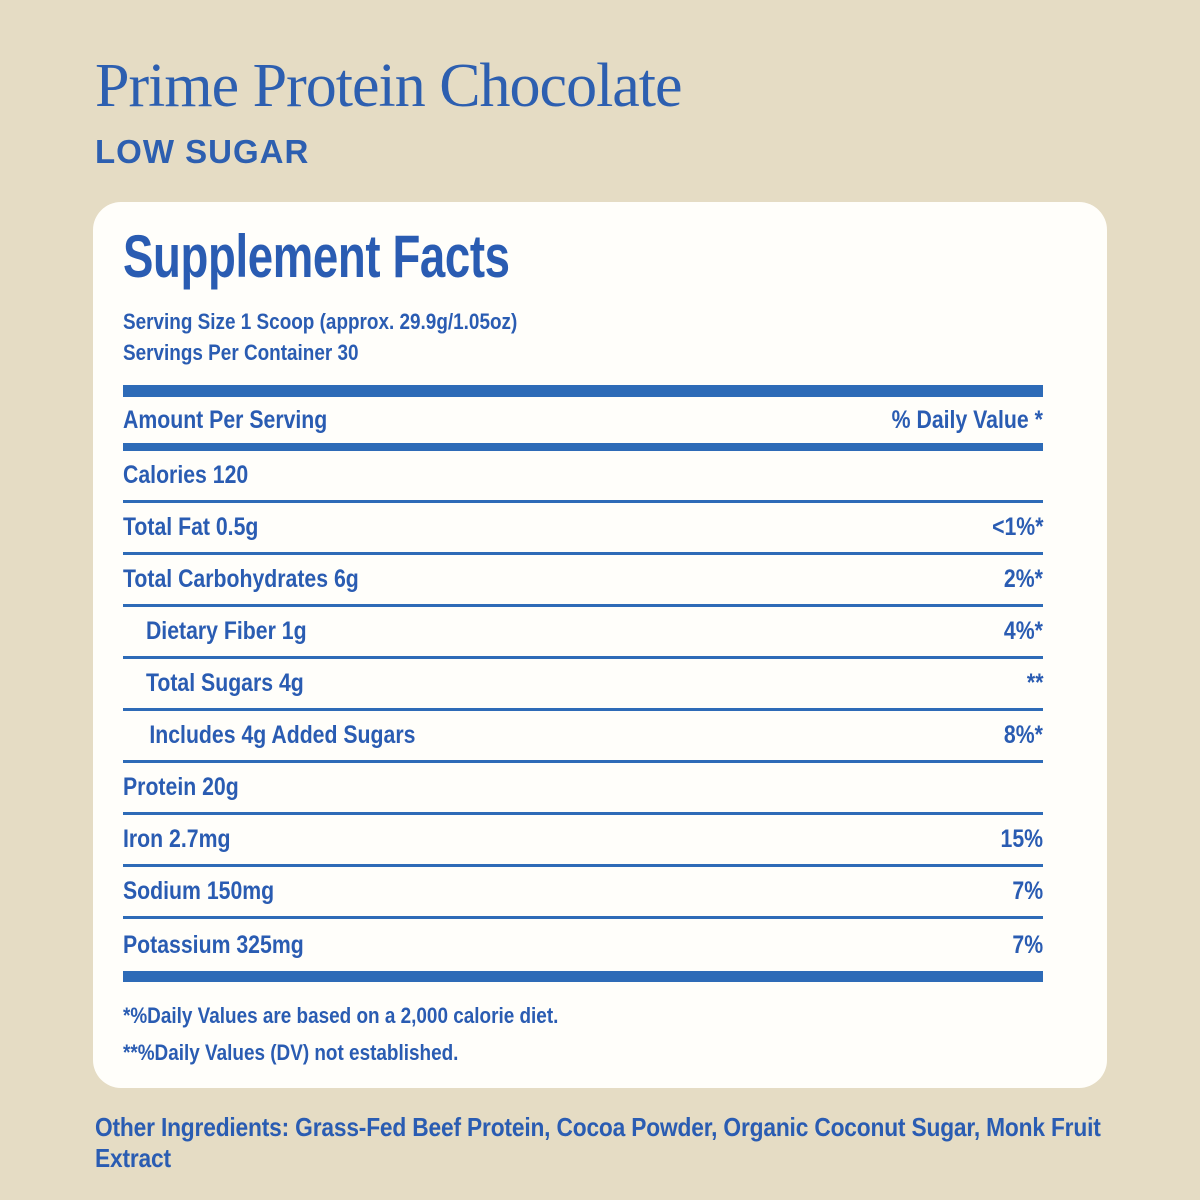 The height and width of the screenshot is (1200, 1200). I want to click on row-label: Protein 20g, so click(181, 787).